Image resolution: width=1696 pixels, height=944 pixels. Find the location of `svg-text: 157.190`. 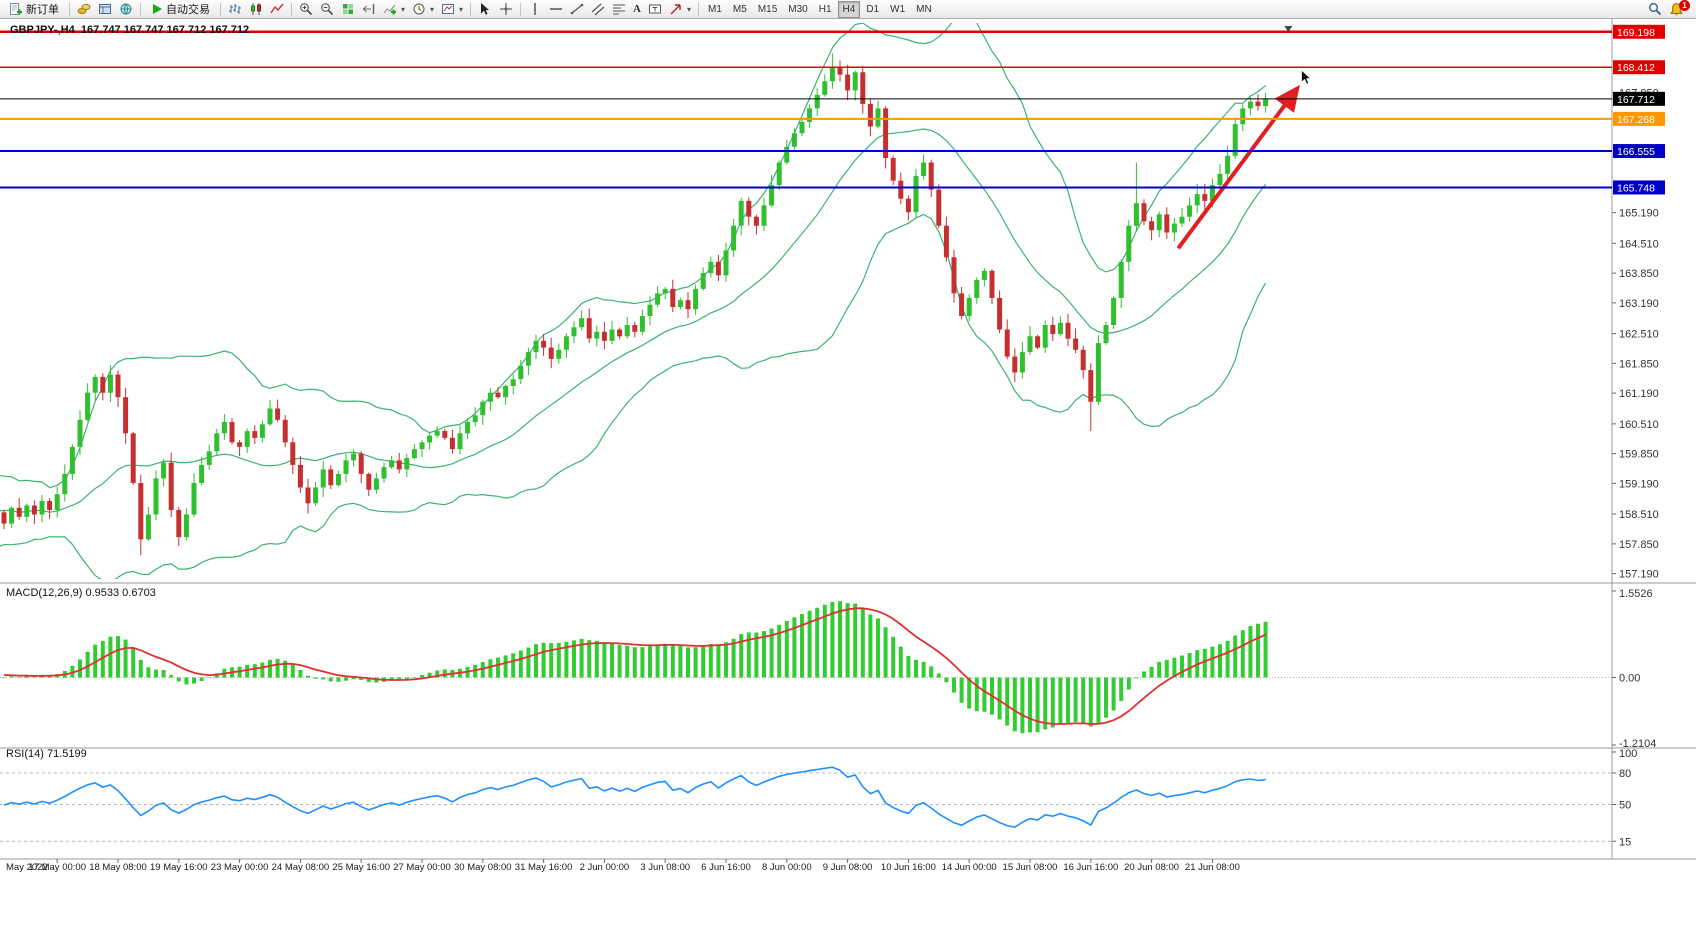

svg-text: 157.190 is located at coordinates (1639, 575).